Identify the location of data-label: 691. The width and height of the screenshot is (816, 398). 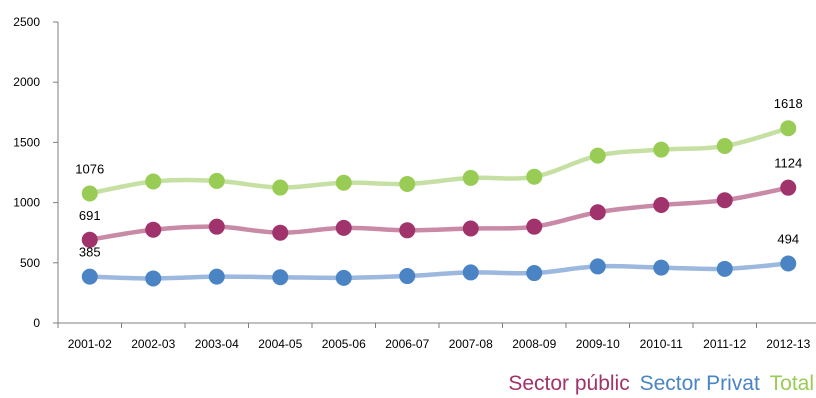
(90, 215).